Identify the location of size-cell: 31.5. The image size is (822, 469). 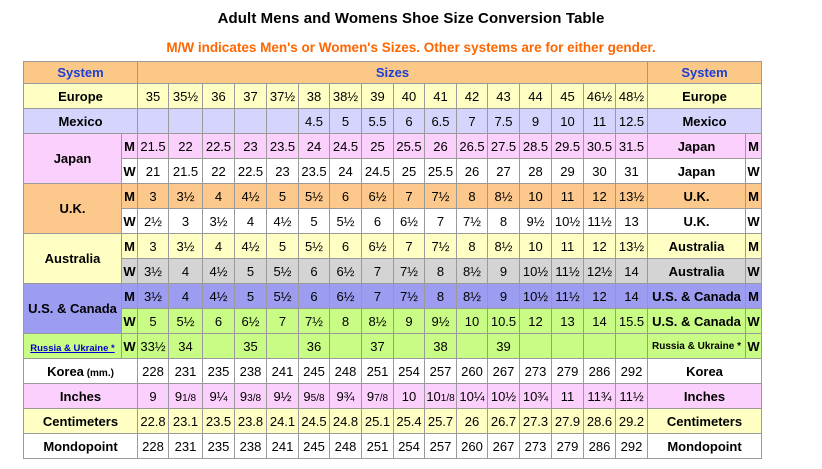
(631, 146).